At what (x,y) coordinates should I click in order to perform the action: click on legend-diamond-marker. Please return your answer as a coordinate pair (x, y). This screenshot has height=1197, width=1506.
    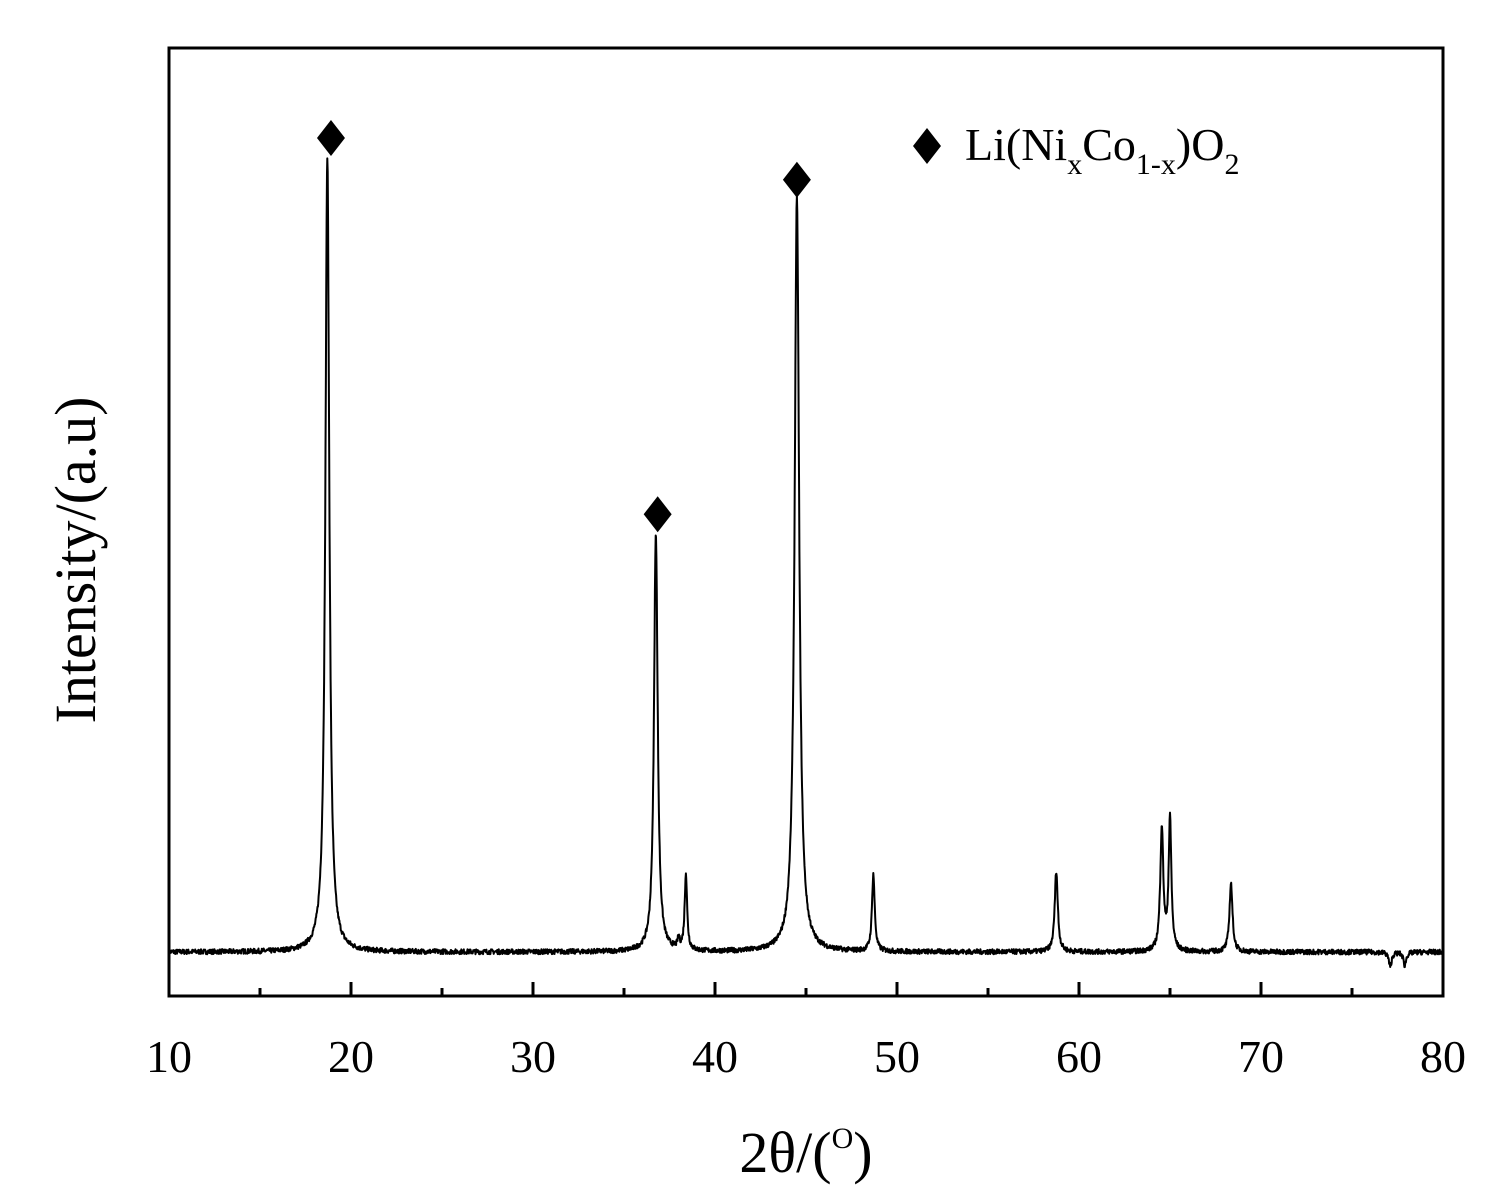
    Looking at the image, I should click on (927, 146).